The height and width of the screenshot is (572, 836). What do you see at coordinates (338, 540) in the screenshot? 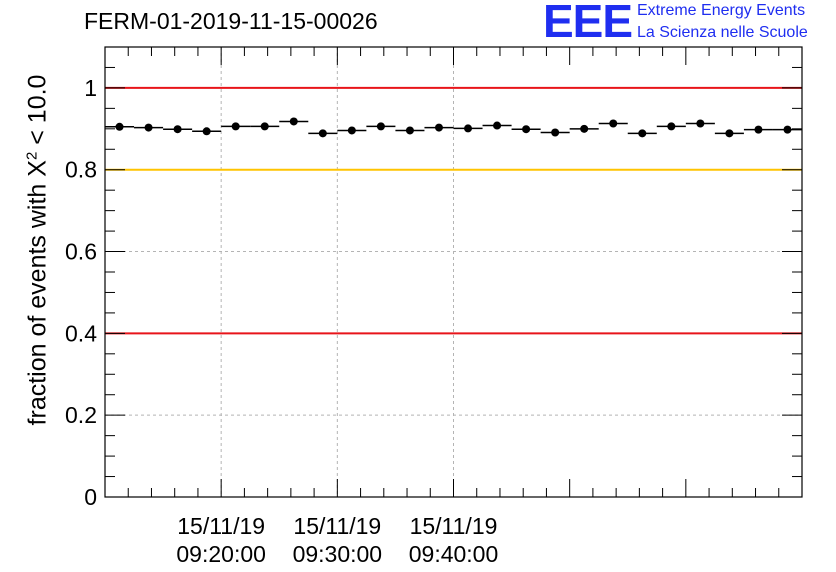
I see `x-tick-label: 15/11/19 09:30:00` at bounding box center [338, 540].